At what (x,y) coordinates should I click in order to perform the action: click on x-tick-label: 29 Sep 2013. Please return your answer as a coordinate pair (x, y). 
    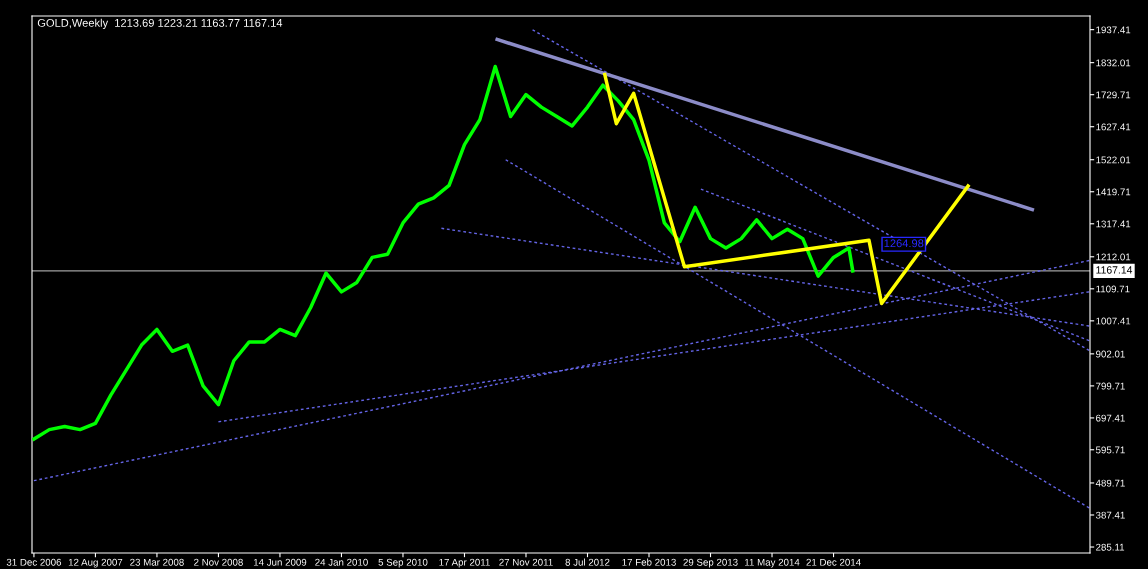
    Looking at the image, I should click on (710, 563).